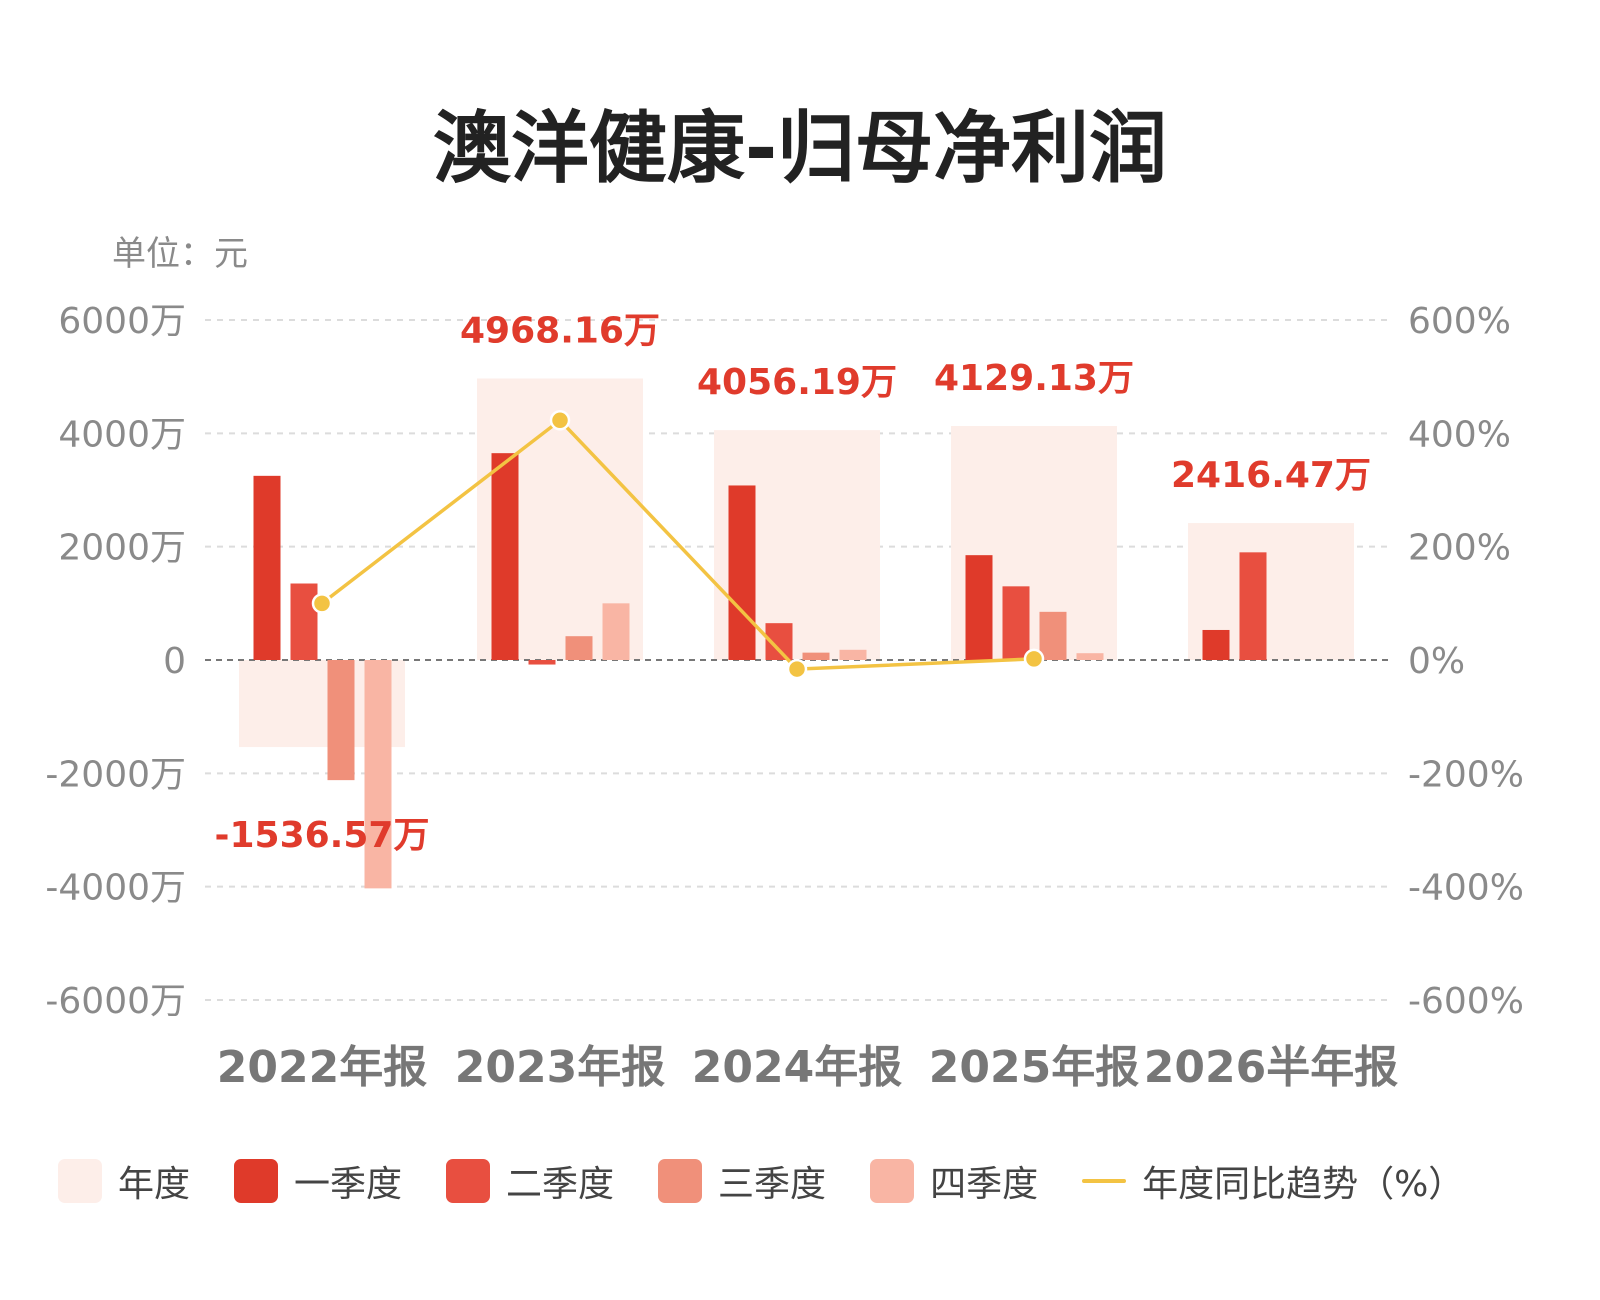  What do you see at coordinates (1034, 378) in the screenshot?
I see `annual-value-label: 4129.13万` at bounding box center [1034, 378].